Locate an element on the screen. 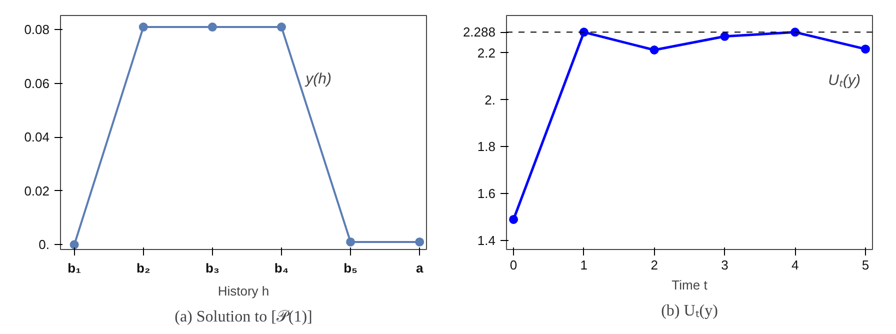  x-tick-label: 3 is located at coordinates (724, 265).